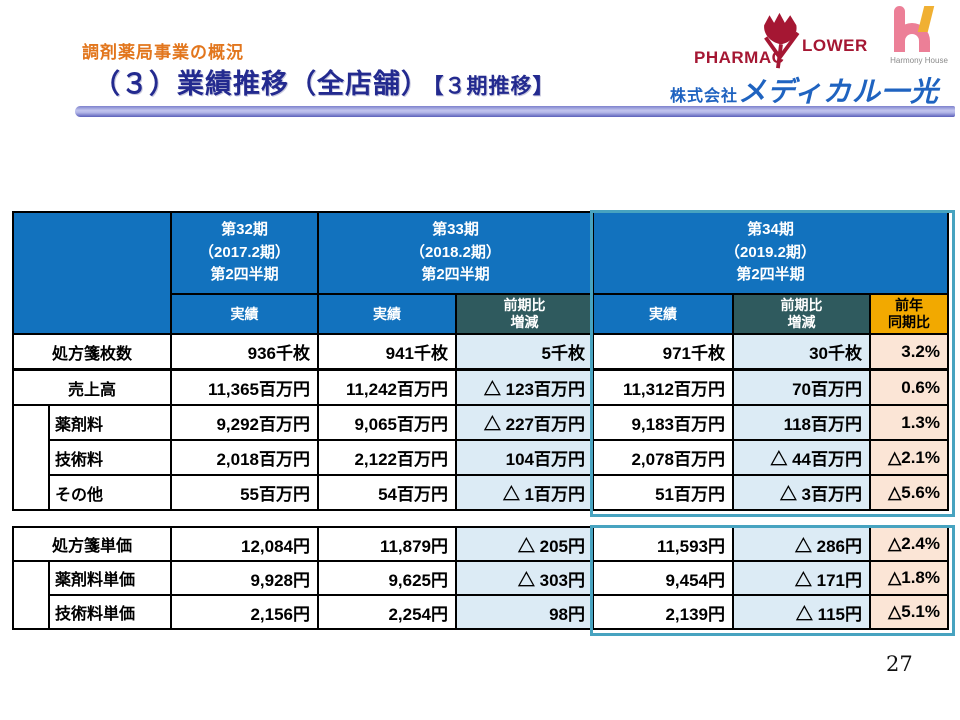 The image size is (960, 720). What do you see at coordinates (835, 45) in the screenshot?
I see `pharmacy-flower-text-right: LOWER` at bounding box center [835, 45].